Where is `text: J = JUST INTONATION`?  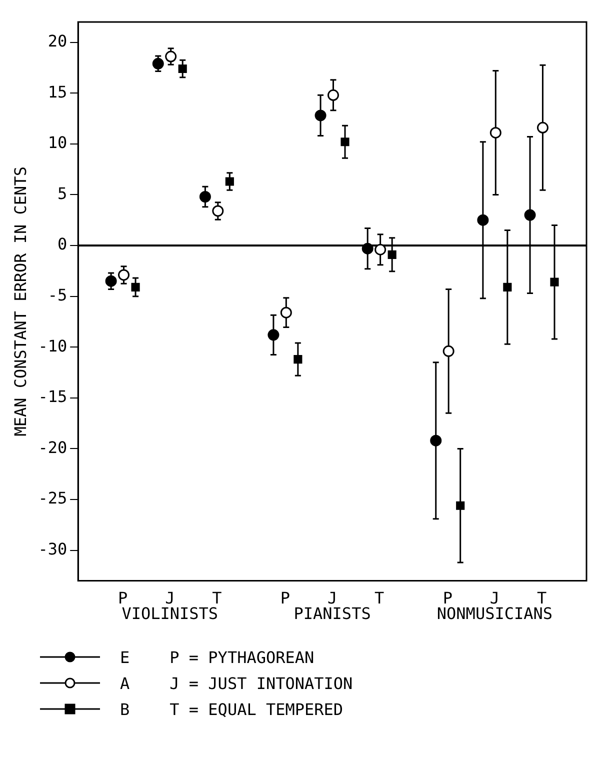
text: J = JUST INTONATION is located at coordinates (261, 683).